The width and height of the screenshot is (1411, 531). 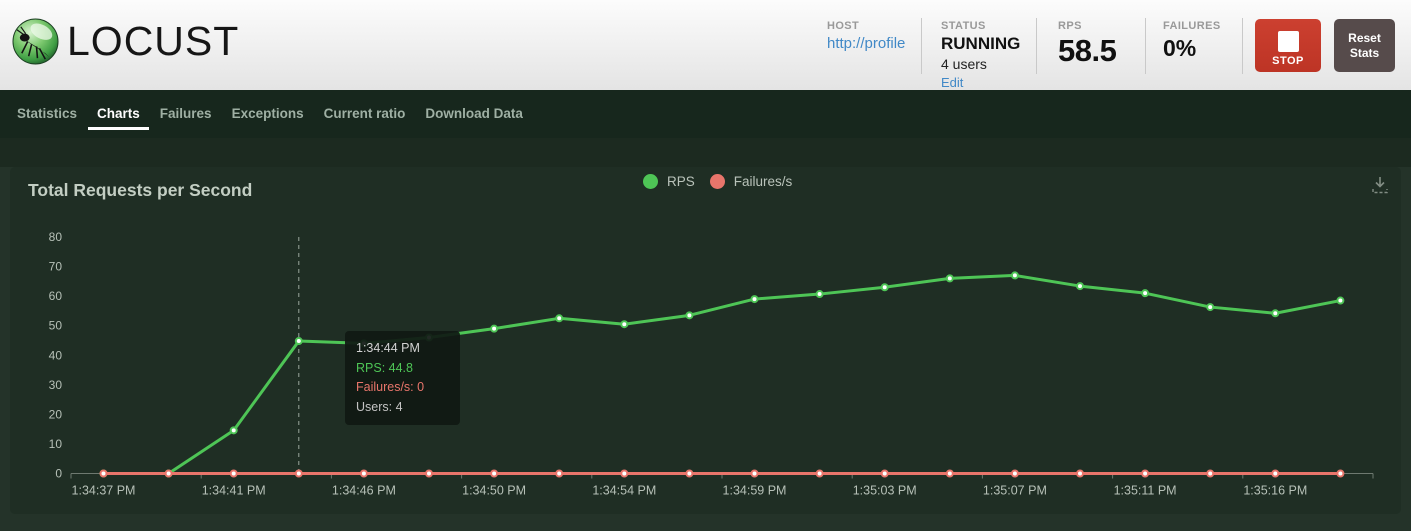 What do you see at coordinates (56, 414) in the screenshot?
I see `svg-text: 20` at bounding box center [56, 414].